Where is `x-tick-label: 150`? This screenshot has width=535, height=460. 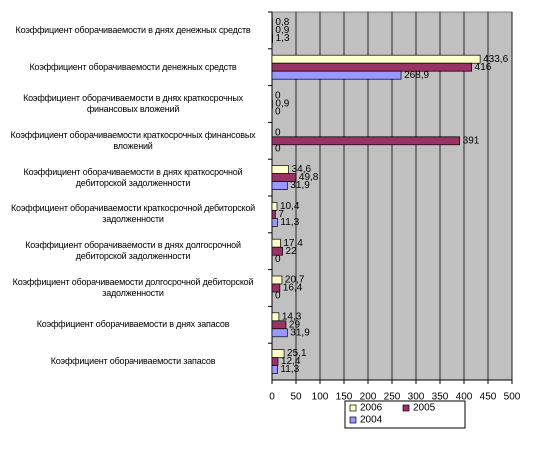 x-tick-label: 150 is located at coordinates (344, 397).